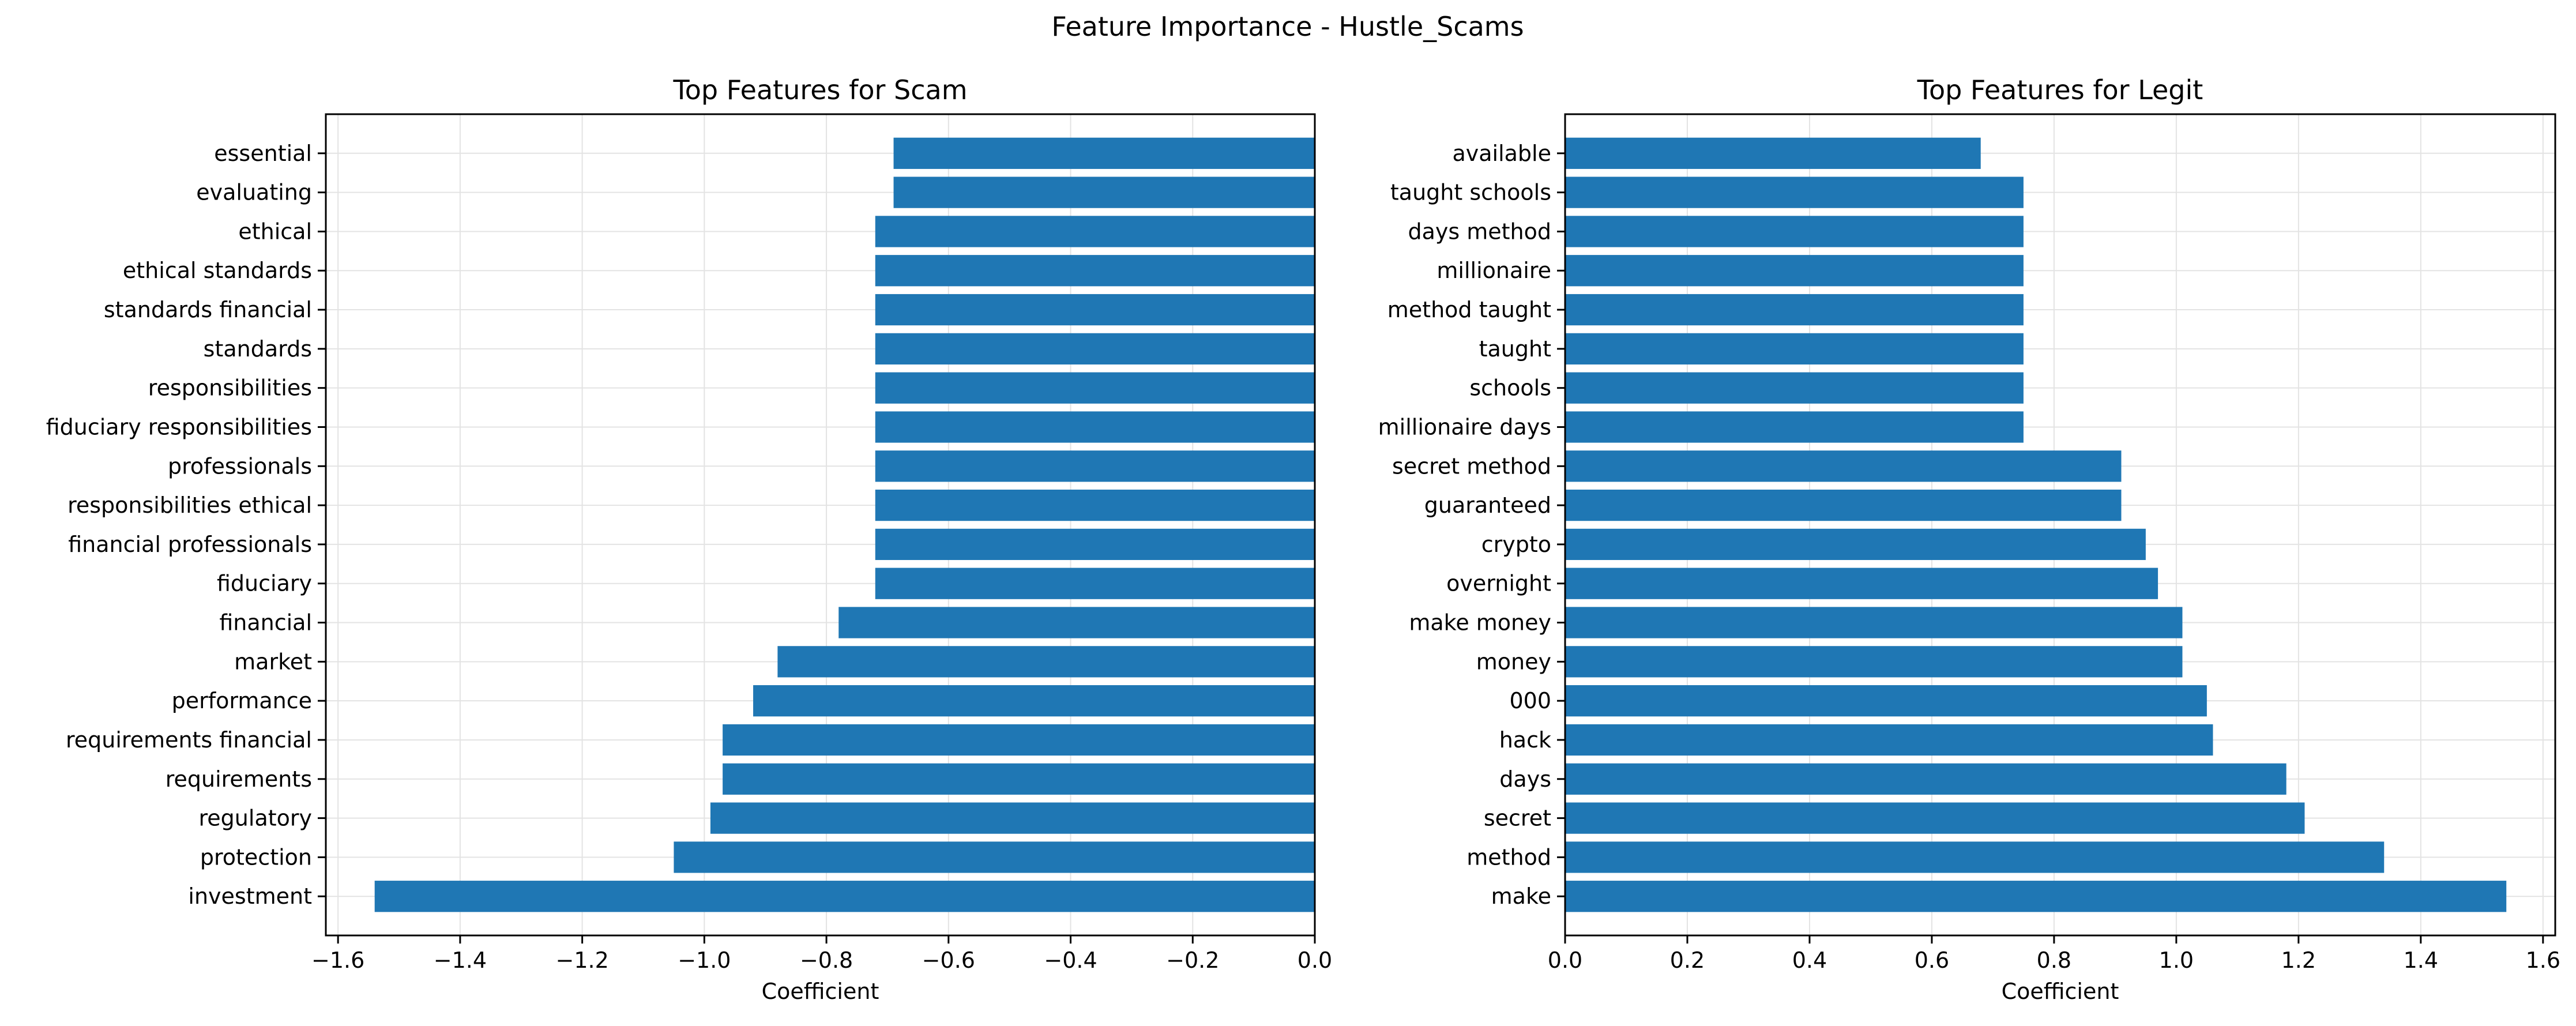 Image resolution: width=2576 pixels, height=1026 pixels. What do you see at coordinates (254, 192) in the screenshot?
I see `scam-category-label: evaluating` at bounding box center [254, 192].